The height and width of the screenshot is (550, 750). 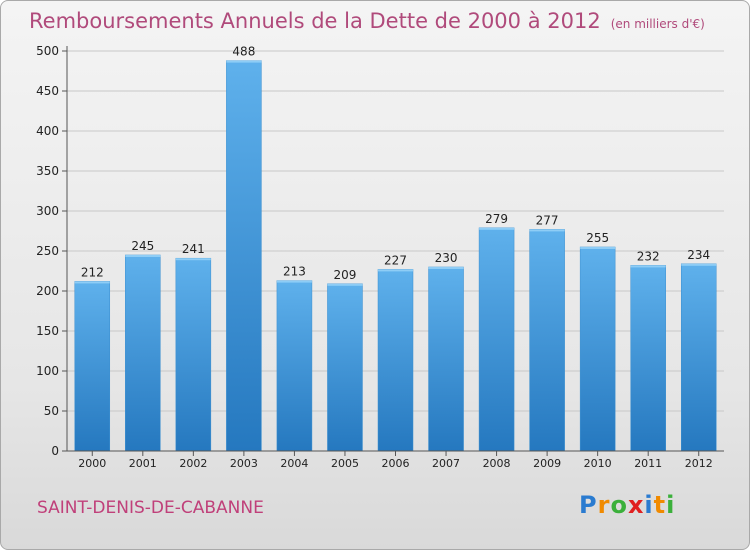 What do you see at coordinates (47, 51) in the screenshot?
I see `y-tick-label: 500` at bounding box center [47, 51].